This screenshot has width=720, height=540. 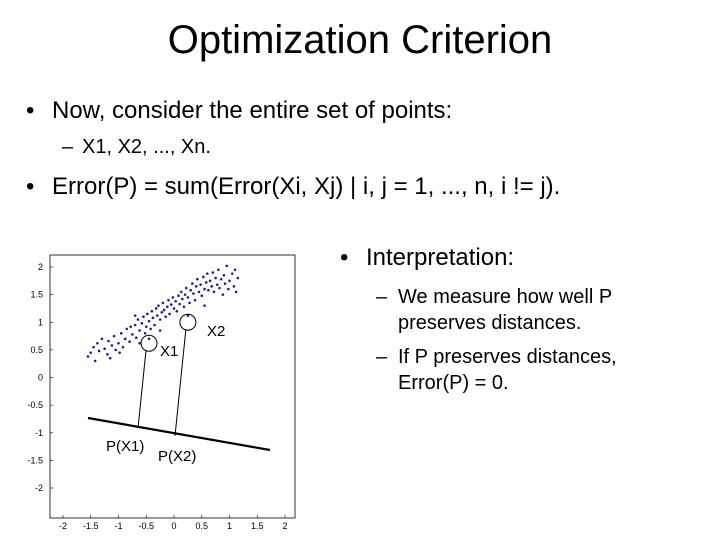 I want to click on sub-bullet-measure-line2: preserves distances., so click(x=490, y=323).